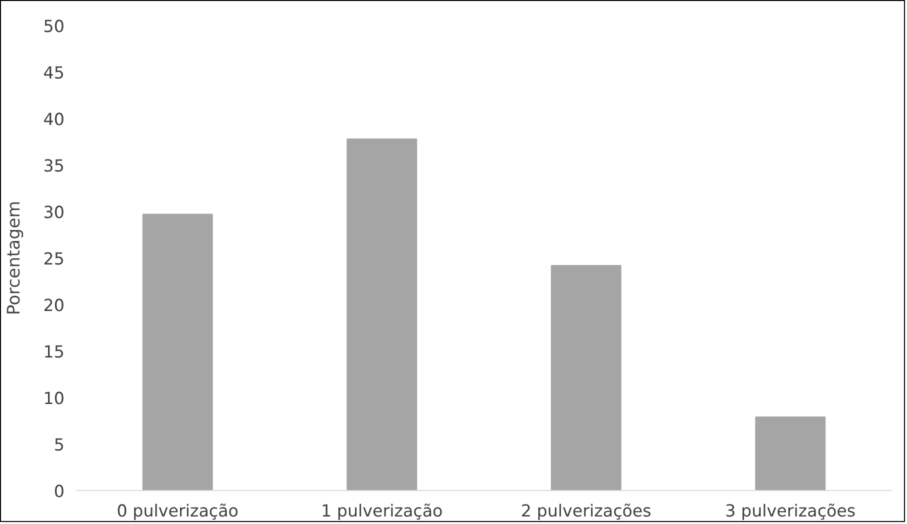 The width and height of the screenshot is (907, 524). Describe the element at coordinates (177, 511) in the screenshot. I see `x-tick-label: 0 pulverização` at that location.